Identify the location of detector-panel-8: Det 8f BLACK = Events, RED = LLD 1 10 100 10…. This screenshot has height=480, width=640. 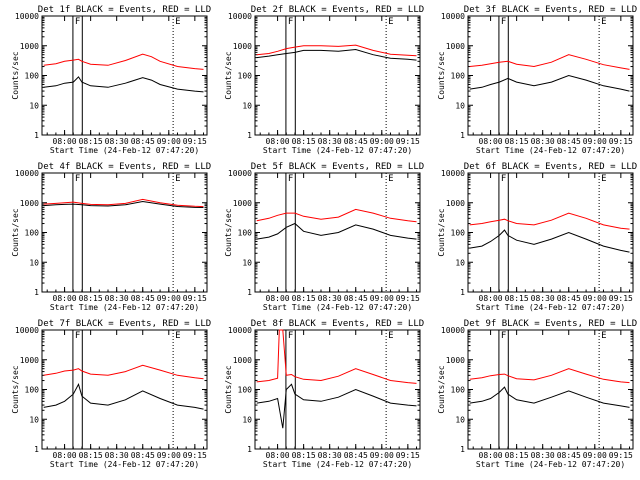
(324, 394).